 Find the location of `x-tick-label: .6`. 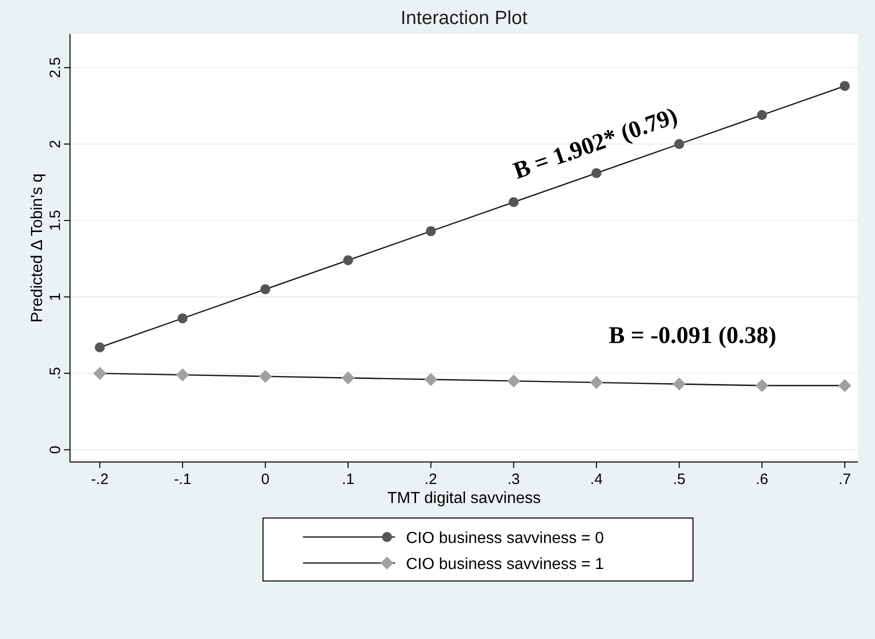

x-tick-label: .6 is located at coordinates (762, 479).